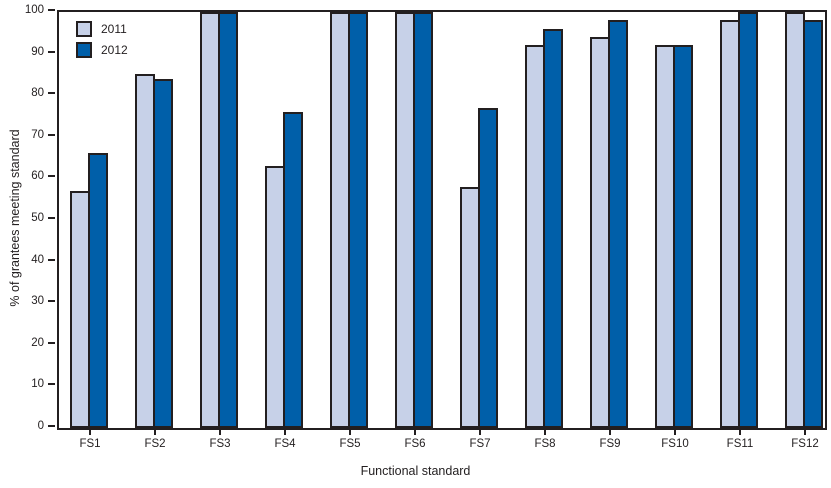 Image resolution: width=831 pixels, height=488 pixels. I want to click on bar-2011-FS7, so click(470, 307).